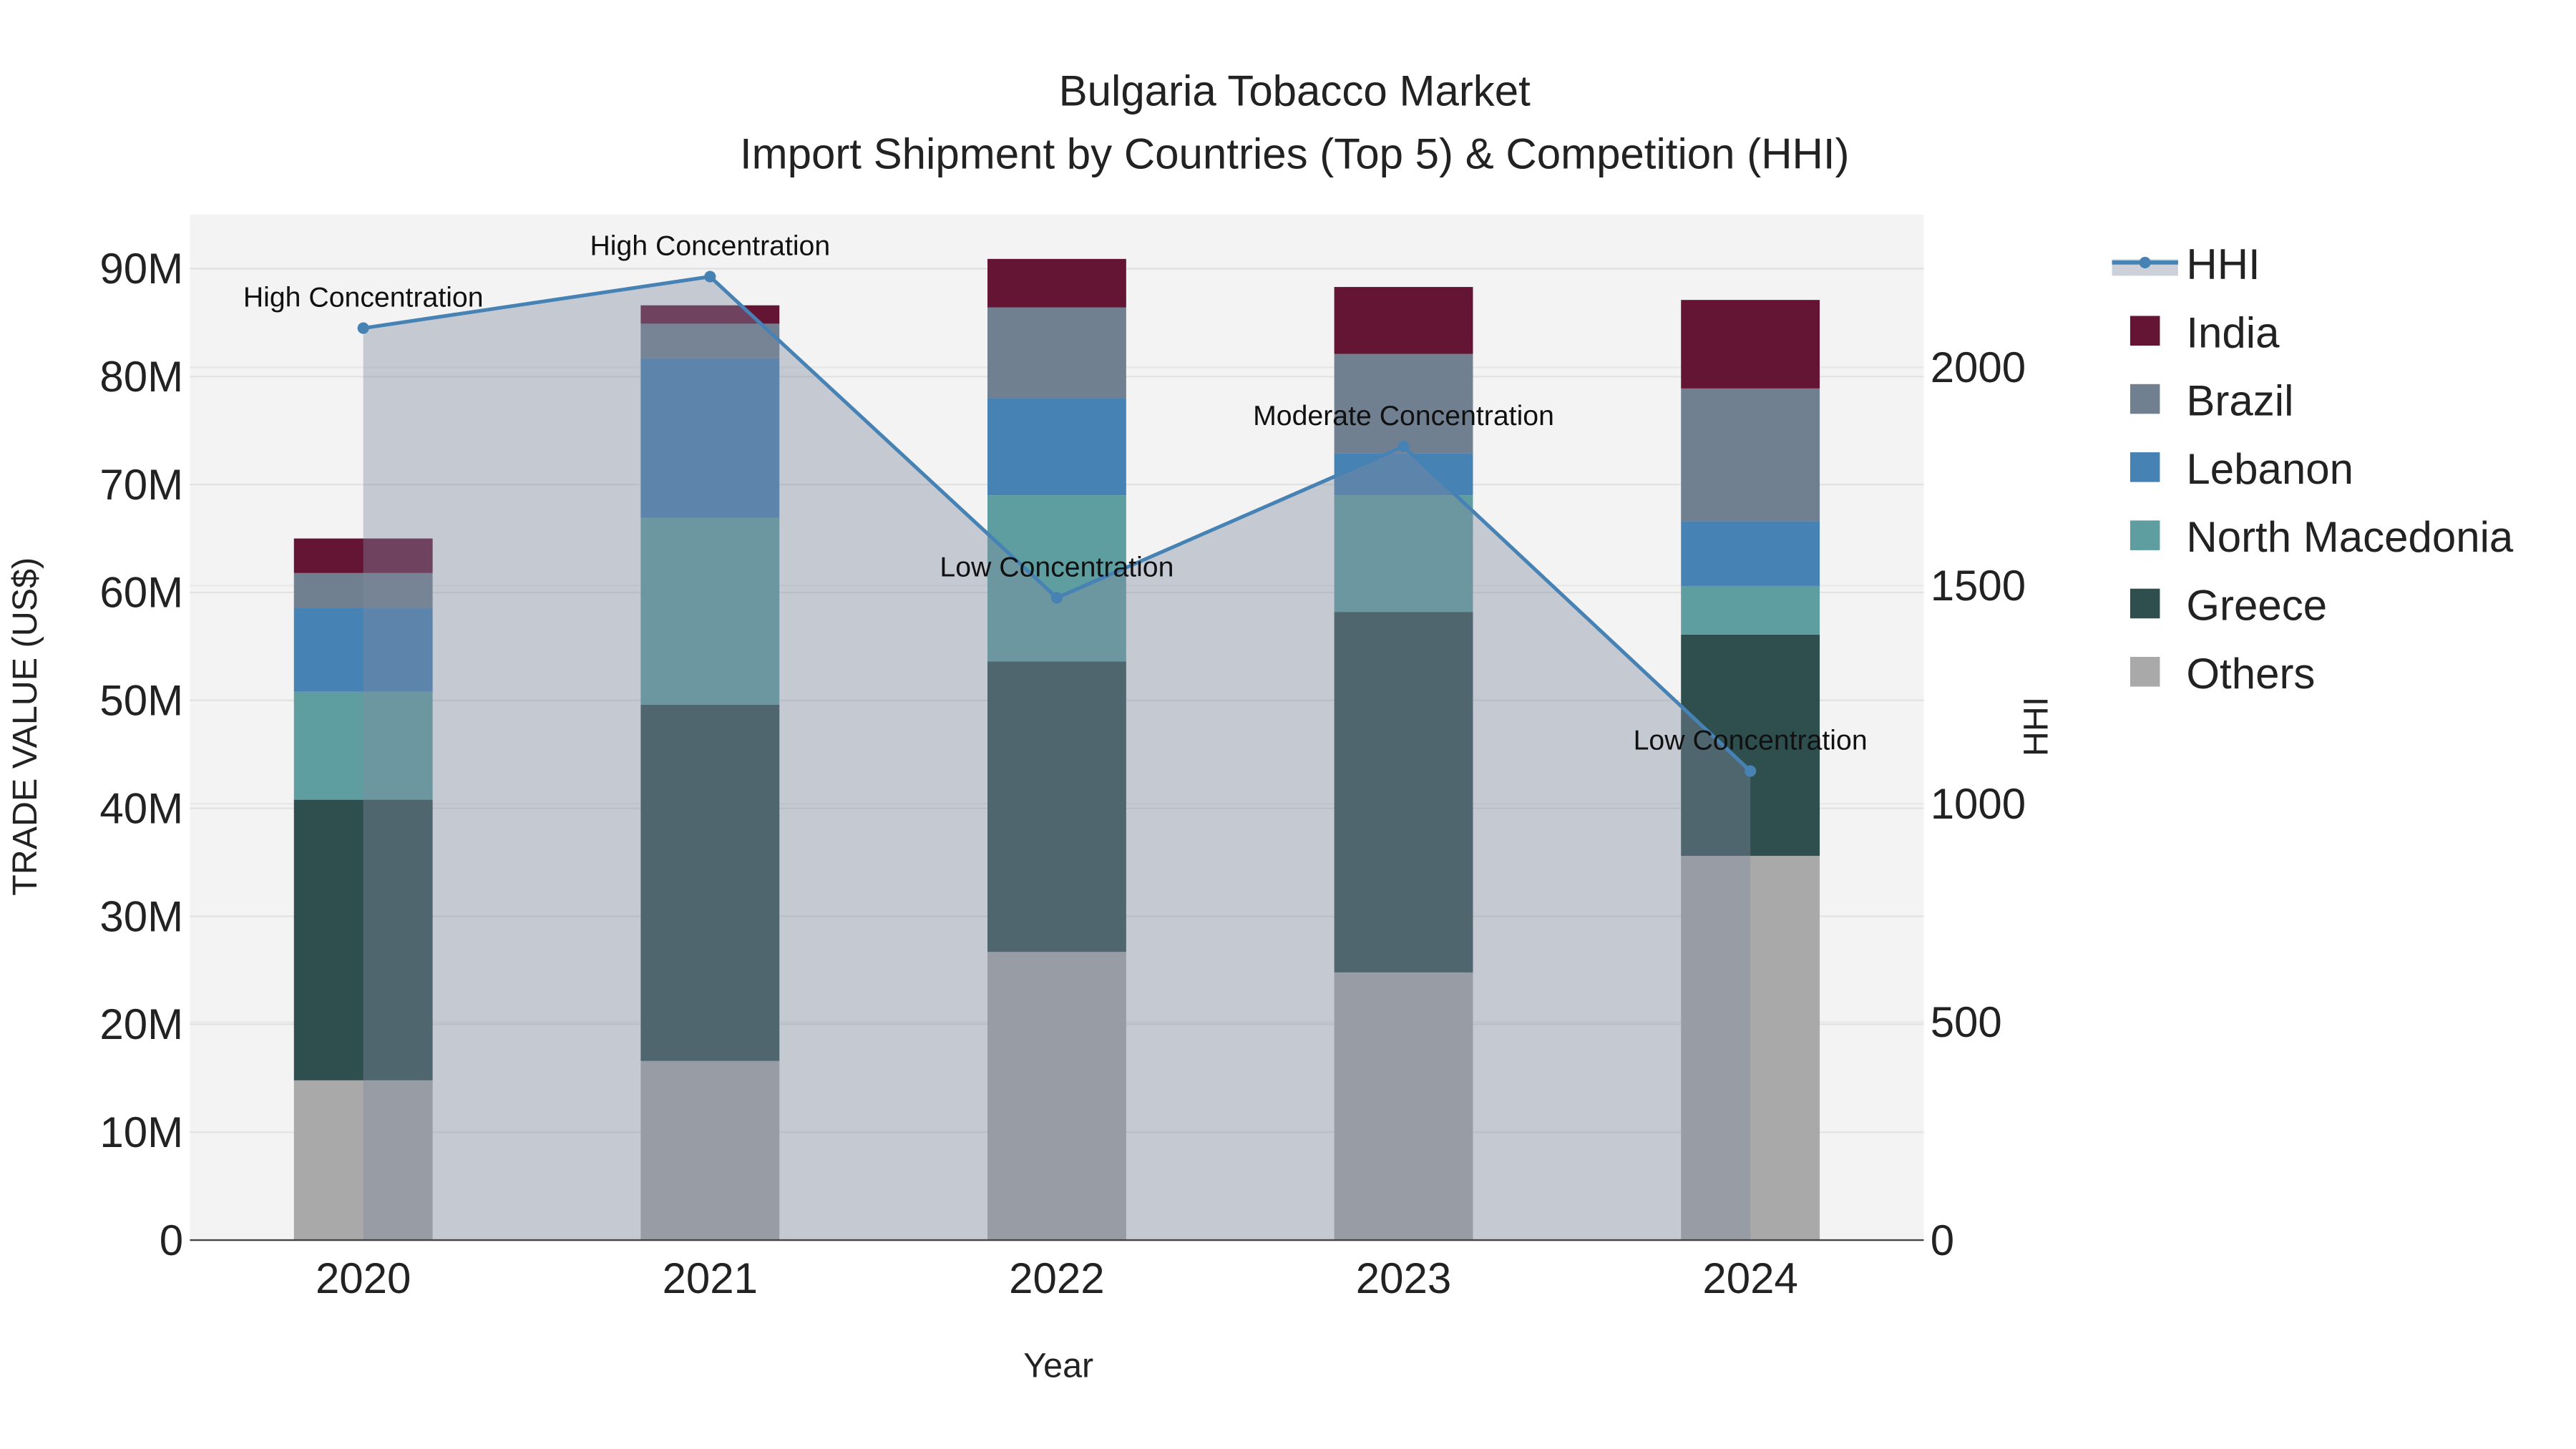 The height and width of the screenshot is (1449, 2576). I want to click on legend-item-others: Others, so click(2222, 674).